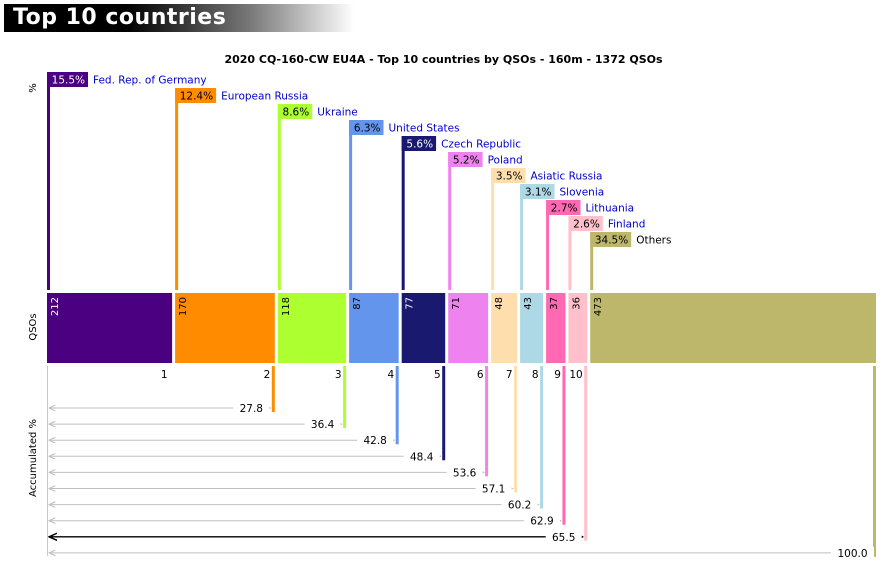 This screenshot has height=574, width=887. I want to click on percent-label: 15.5%, so click(68, 81).